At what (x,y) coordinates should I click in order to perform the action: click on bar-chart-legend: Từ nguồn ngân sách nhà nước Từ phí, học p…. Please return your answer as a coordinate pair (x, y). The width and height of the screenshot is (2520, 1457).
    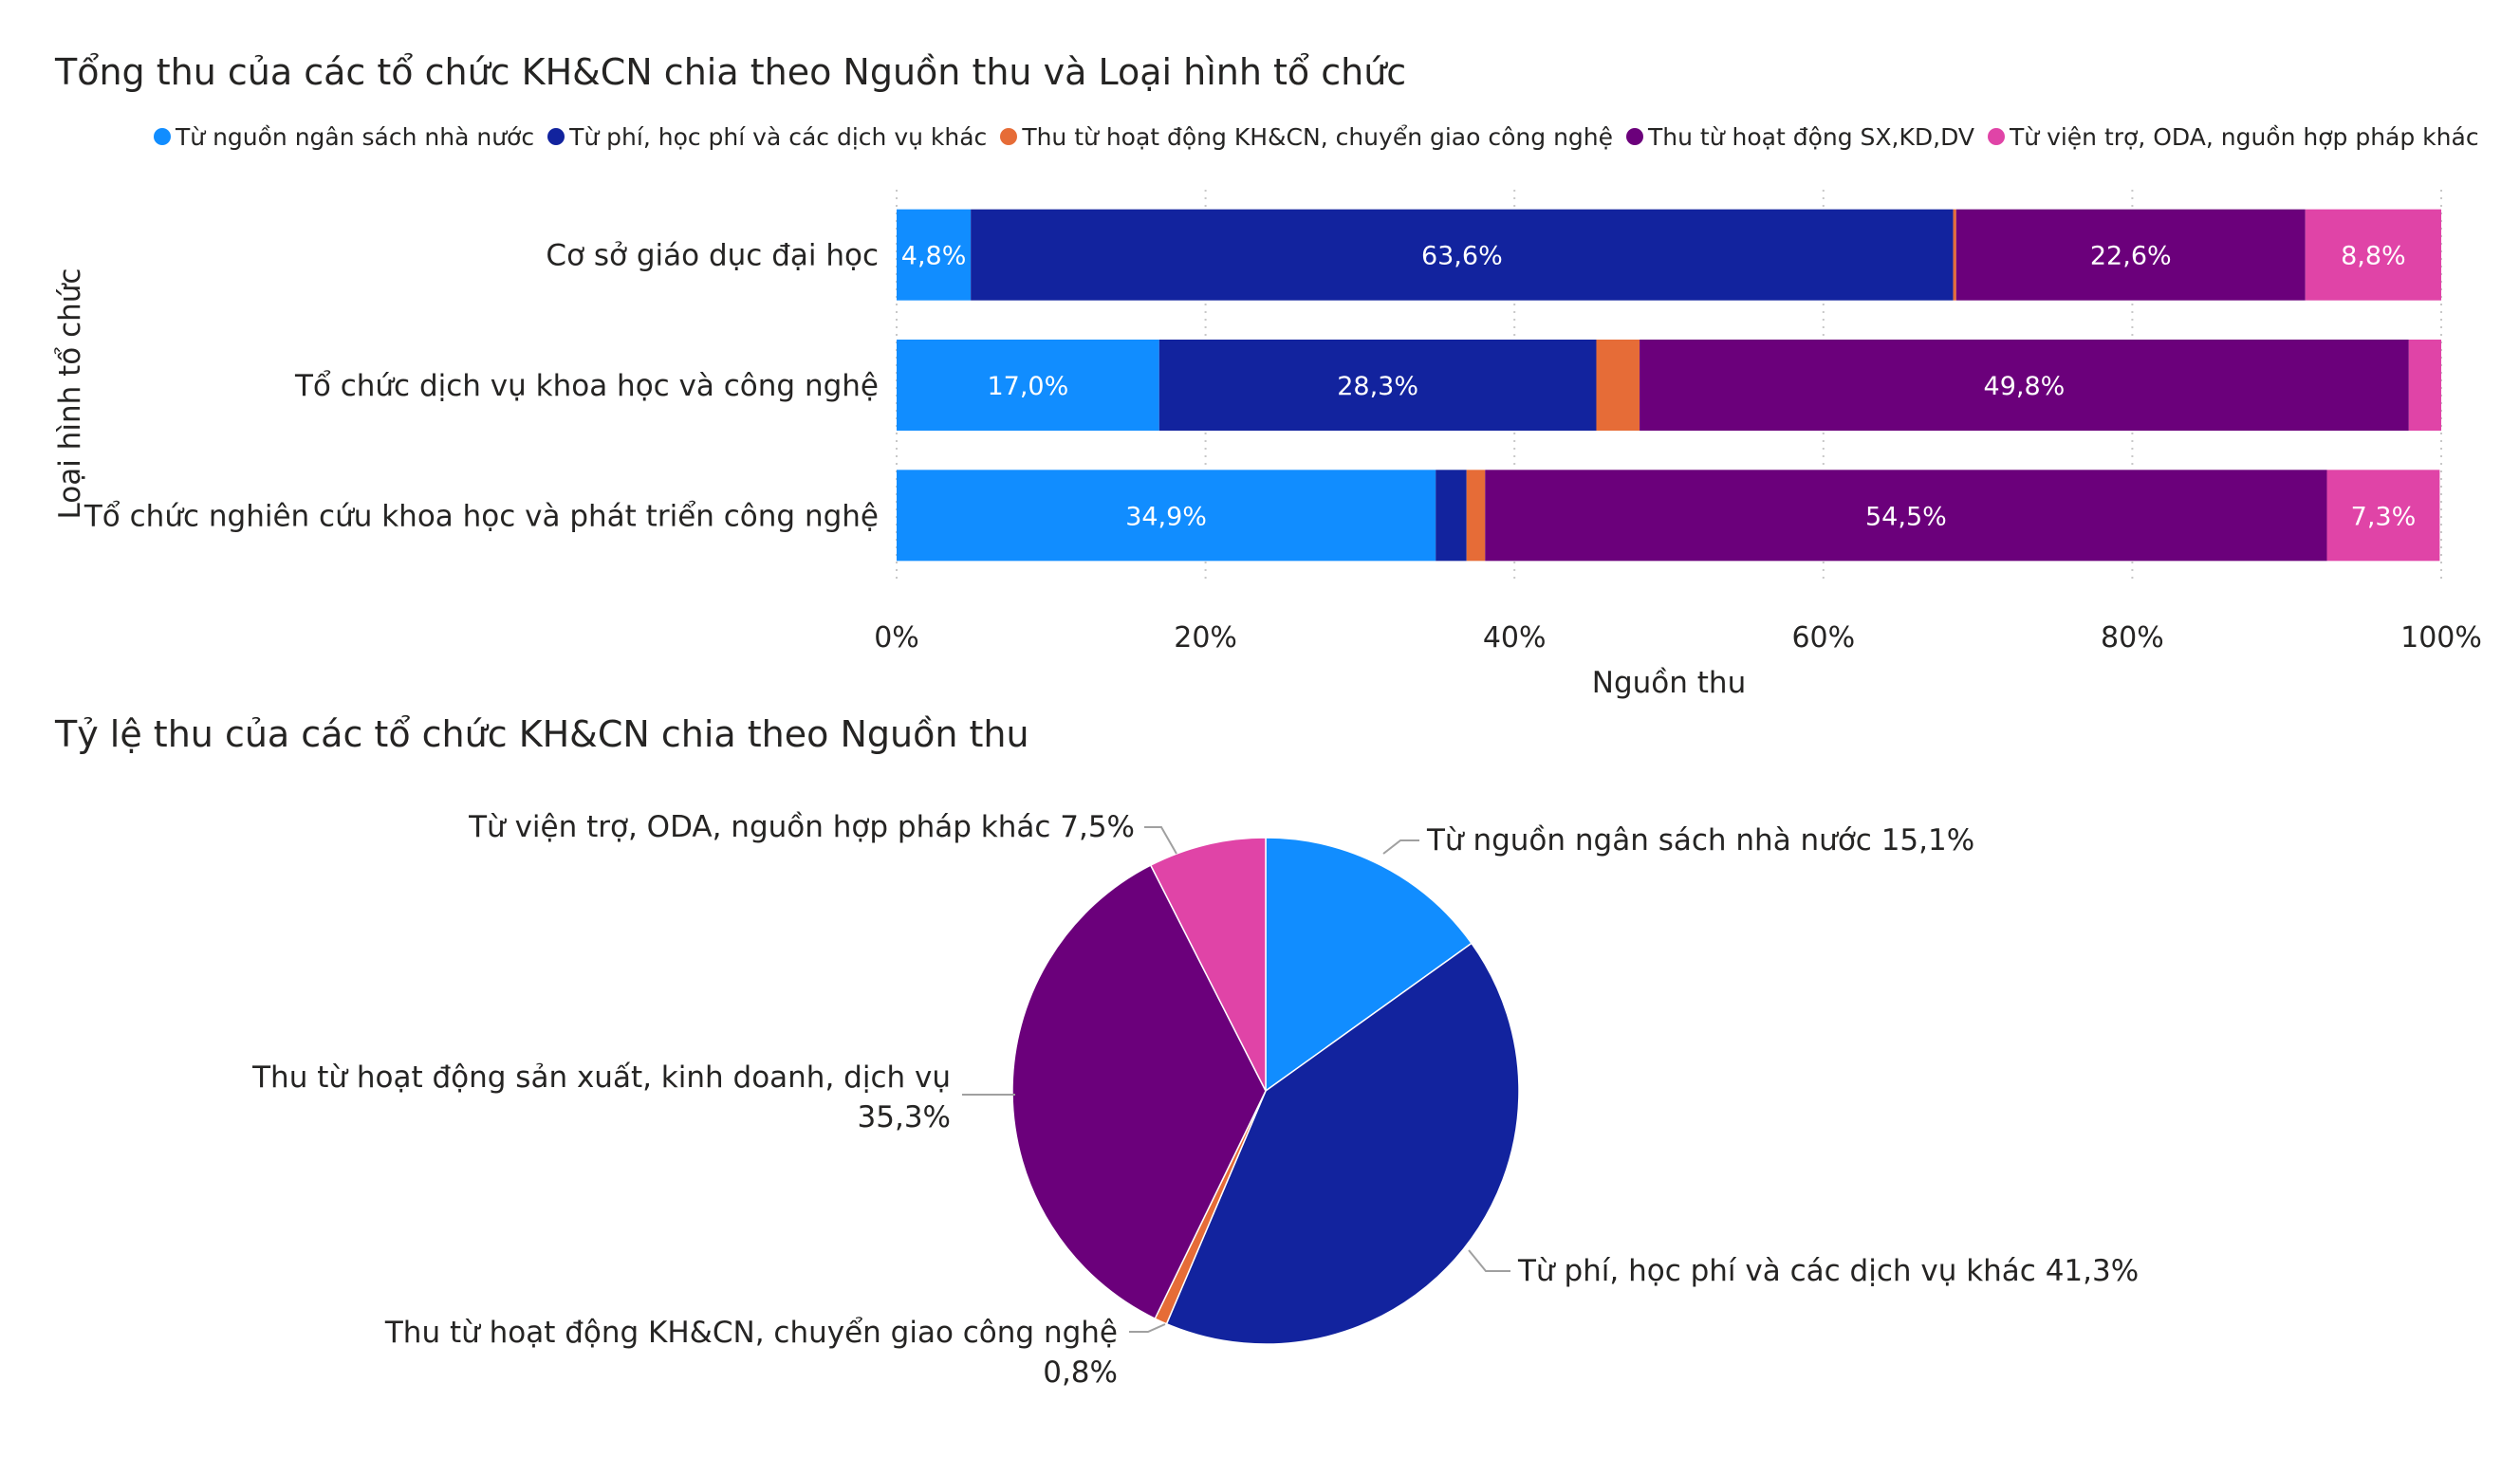
    Looking at the image, I should click on (1323, 137).